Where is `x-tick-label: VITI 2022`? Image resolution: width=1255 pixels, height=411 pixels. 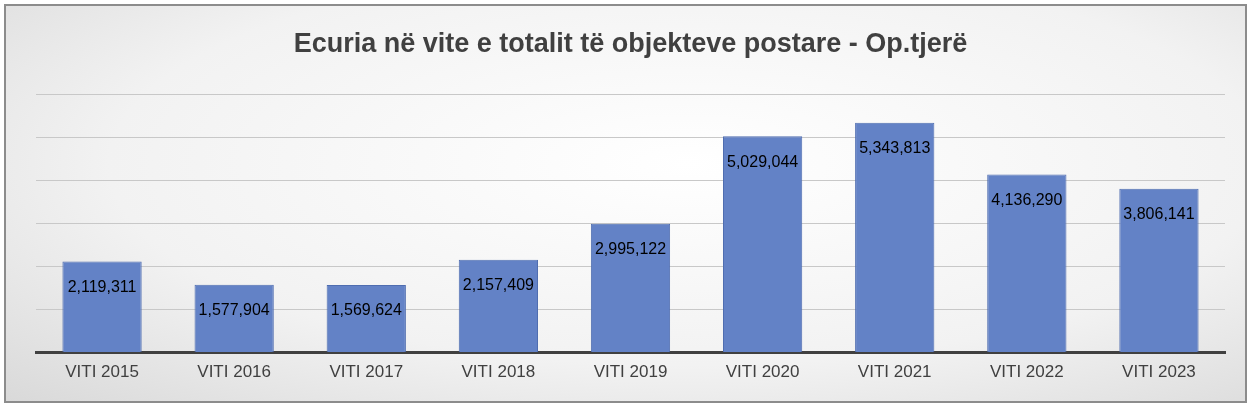
x-tick-label: VITI 2022 is located at coordinates (1026, 372).